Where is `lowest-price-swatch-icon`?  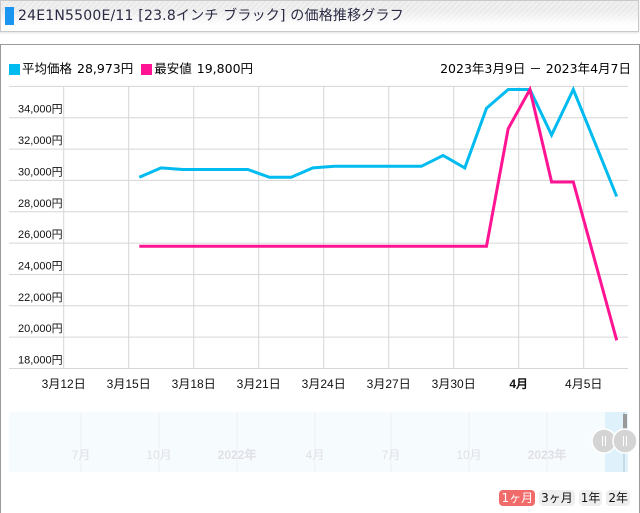
lowest-price-swatch-icon is located at coordinates (147, 69).